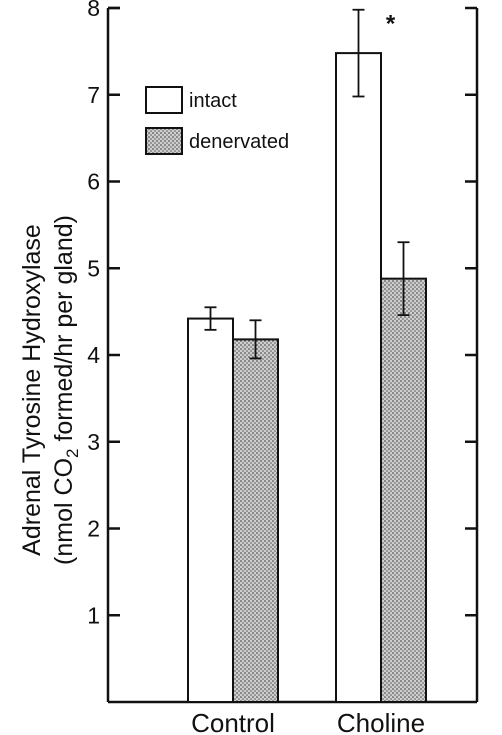 The height and width of the screenshot is (735, 502). I want to click on y-tick-label: 5, so click(93, 268).